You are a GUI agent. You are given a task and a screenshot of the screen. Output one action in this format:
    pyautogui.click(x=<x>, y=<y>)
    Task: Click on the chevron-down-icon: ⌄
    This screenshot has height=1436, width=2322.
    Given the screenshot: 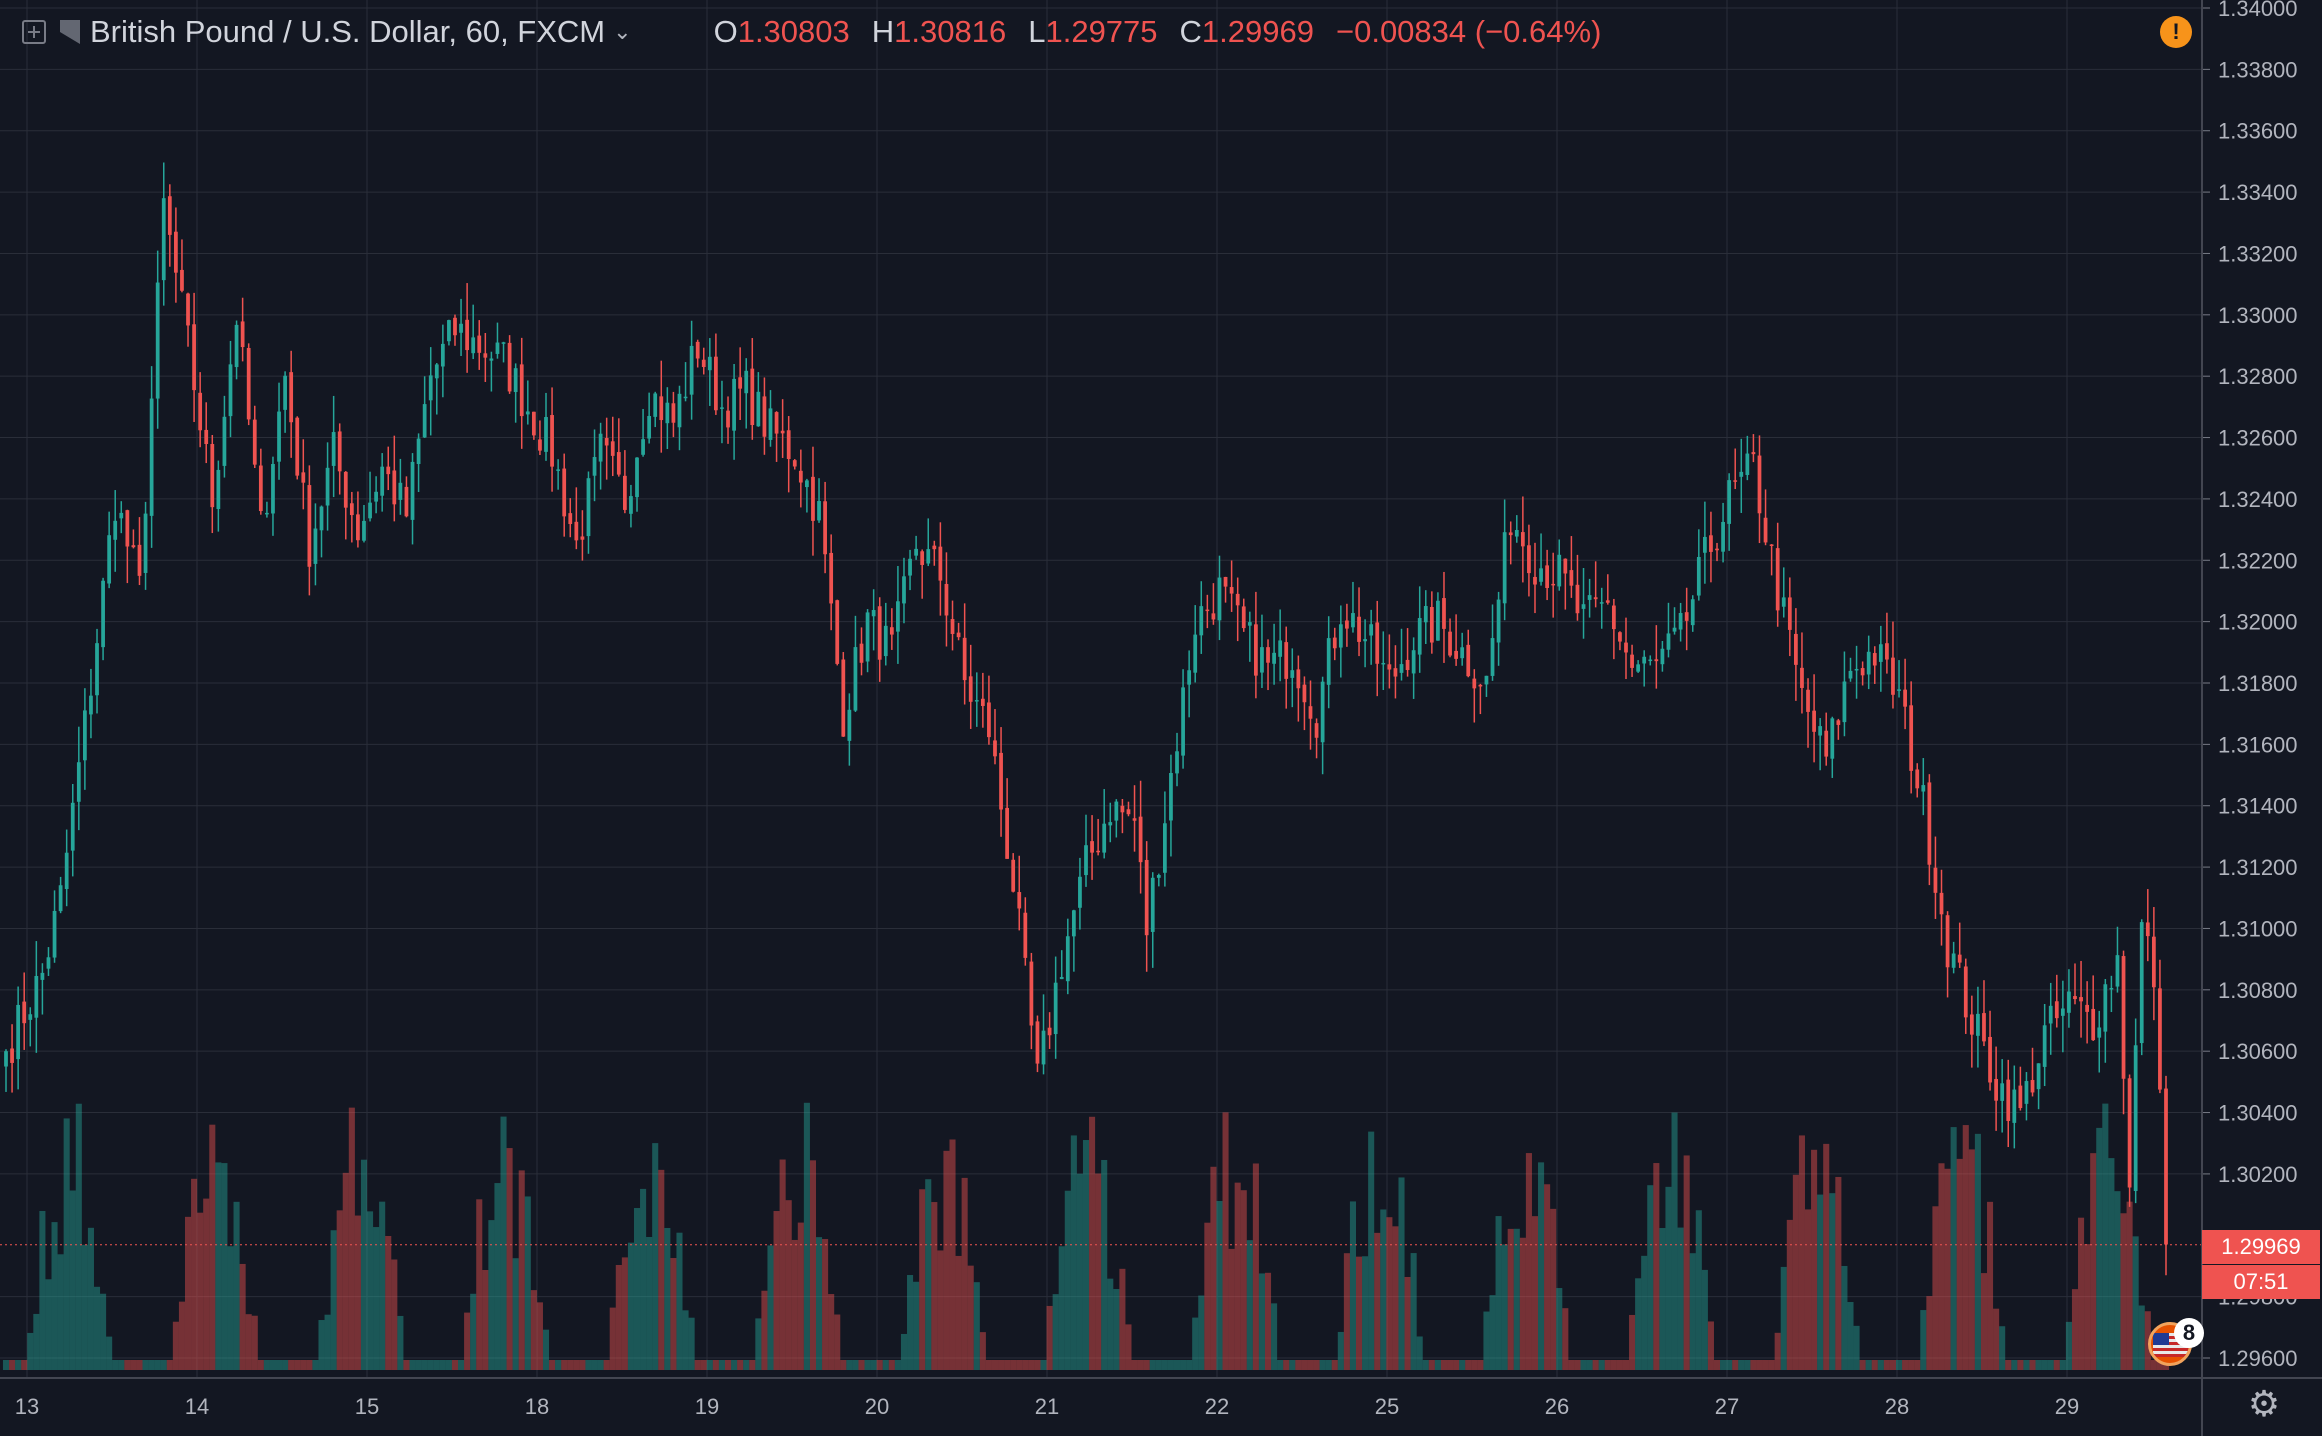 What is the action you would take?
    pyautogui.click(x=622, y=31)
    